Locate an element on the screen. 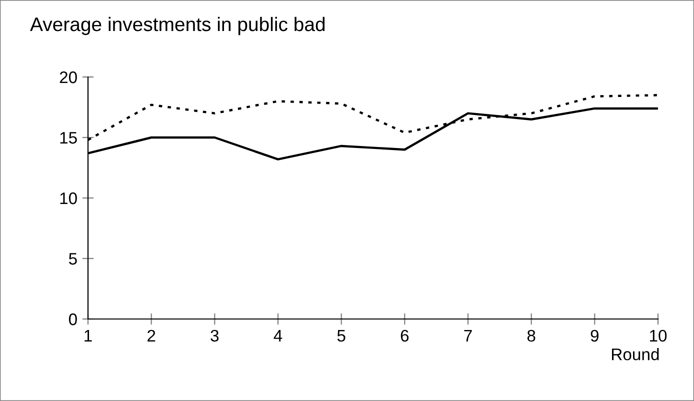 This screenshot has width=694, height=401. x-tick-label: 5 is located at coordinates (341, 336).